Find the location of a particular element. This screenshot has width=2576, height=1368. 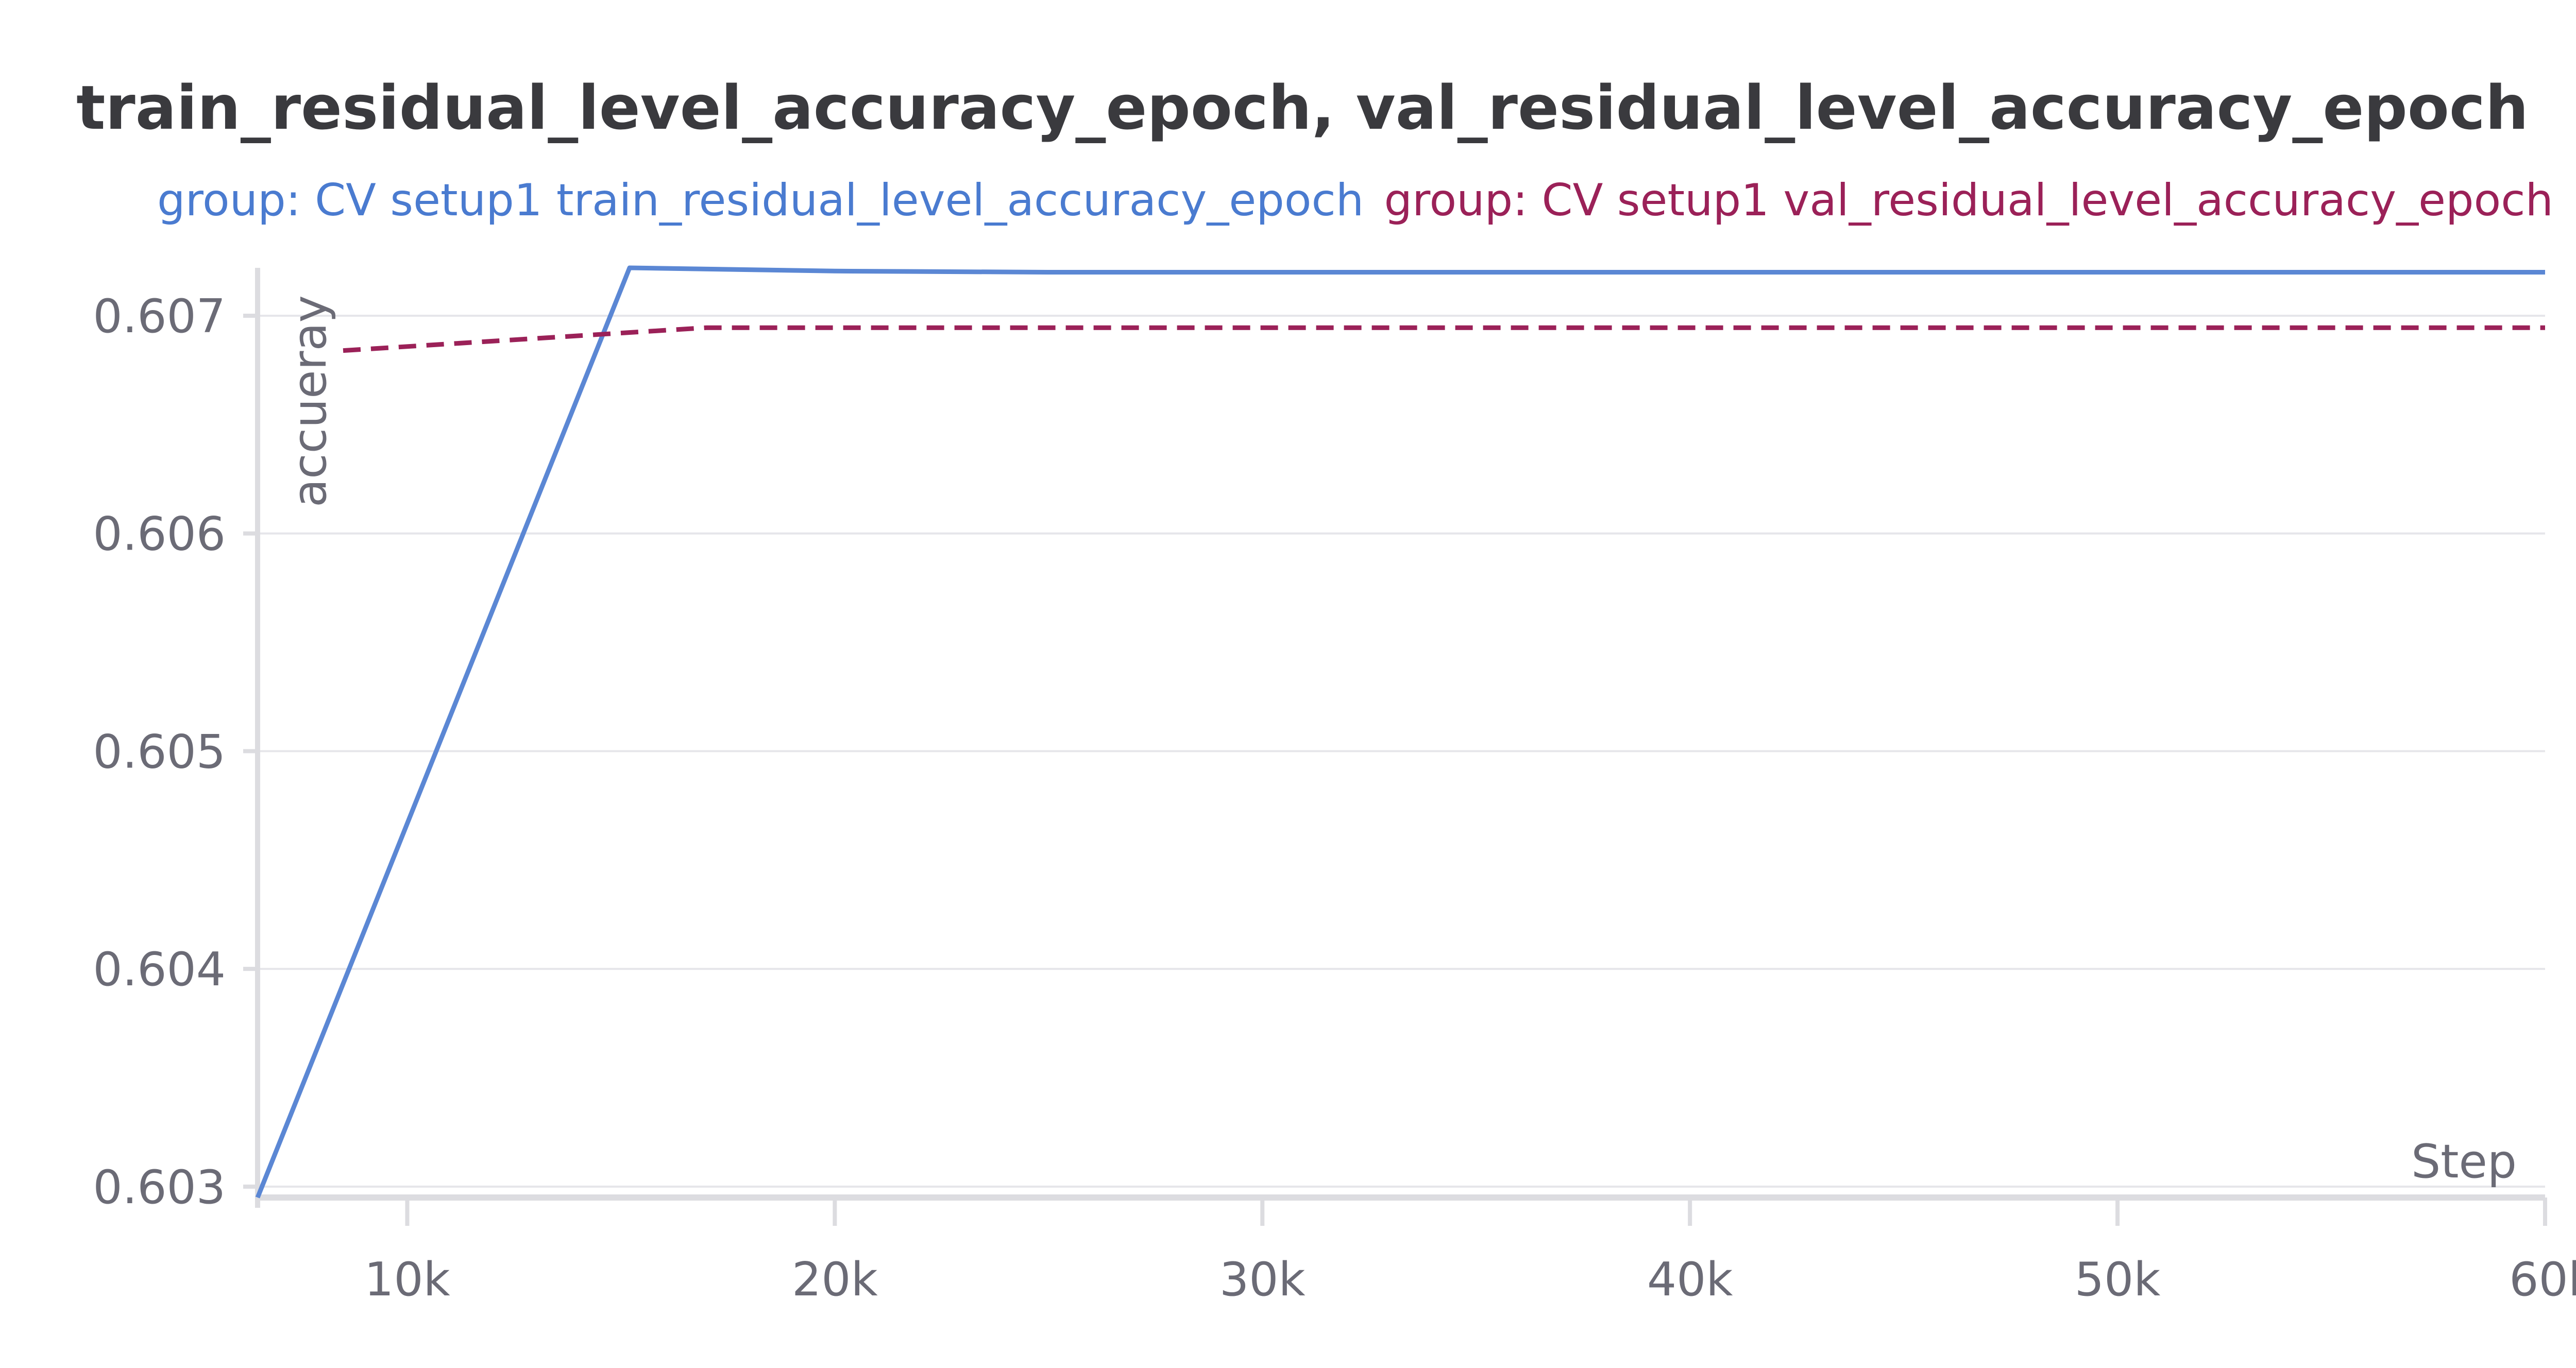

x-tick-label: 30k is located at coordinates (1262, 1280).